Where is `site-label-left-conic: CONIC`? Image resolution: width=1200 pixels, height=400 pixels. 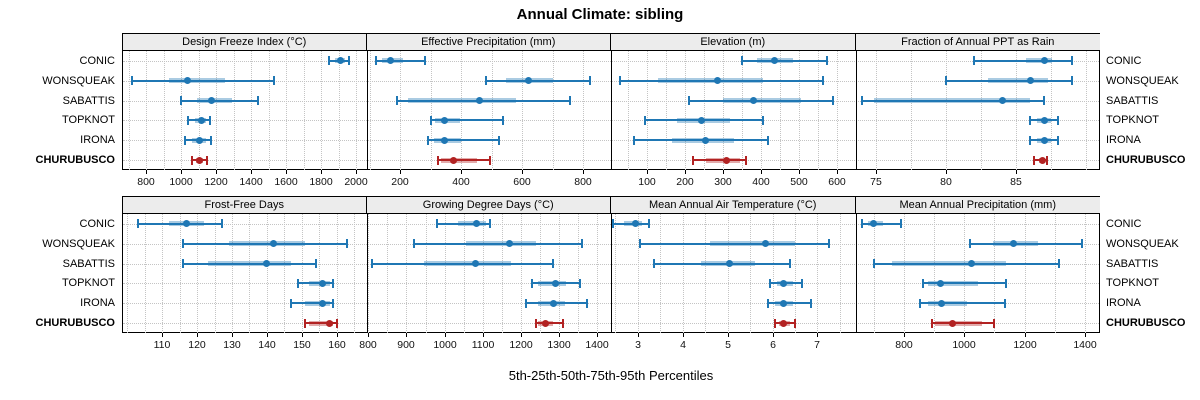
site-label-left-conic: CONIC is located at coordinates (97, 61).